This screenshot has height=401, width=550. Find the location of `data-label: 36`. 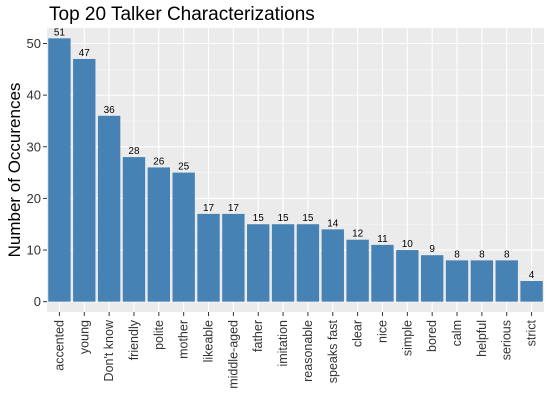

data-label: 36 is located at coordinates (110, 110).